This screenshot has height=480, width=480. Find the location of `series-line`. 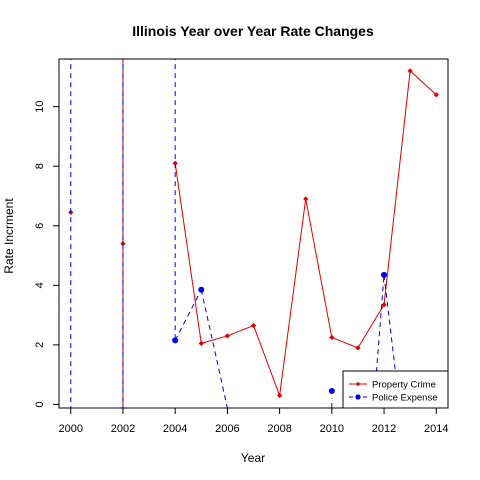

series-line is located at coordinates (214, 349).